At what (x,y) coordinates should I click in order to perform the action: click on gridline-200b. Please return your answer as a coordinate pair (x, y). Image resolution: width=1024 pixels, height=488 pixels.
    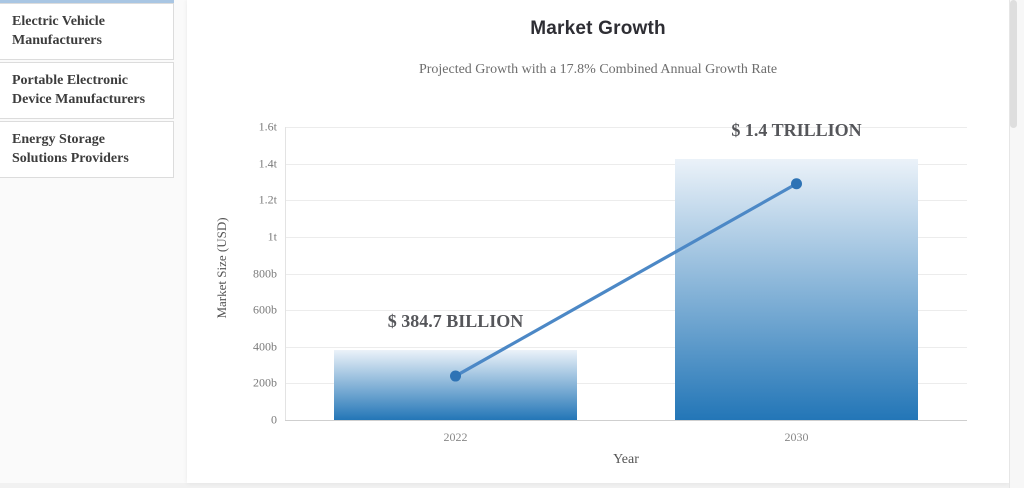
    Looking at the image, I should click on (626, 384).